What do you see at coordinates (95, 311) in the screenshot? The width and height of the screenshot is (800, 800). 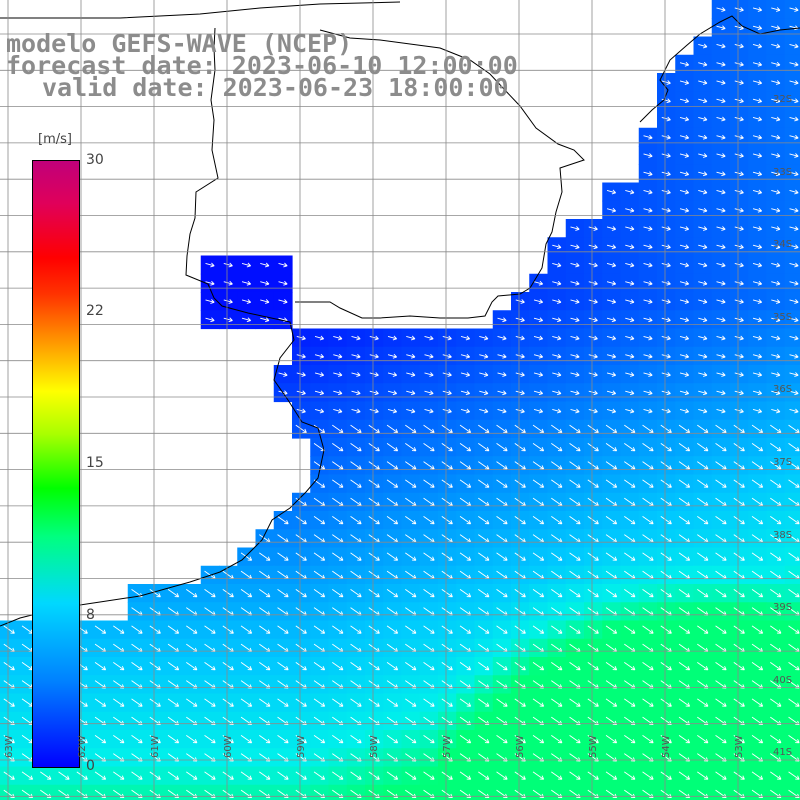 I see `colorbar-tick: 22` at bounding box center [95, 311].